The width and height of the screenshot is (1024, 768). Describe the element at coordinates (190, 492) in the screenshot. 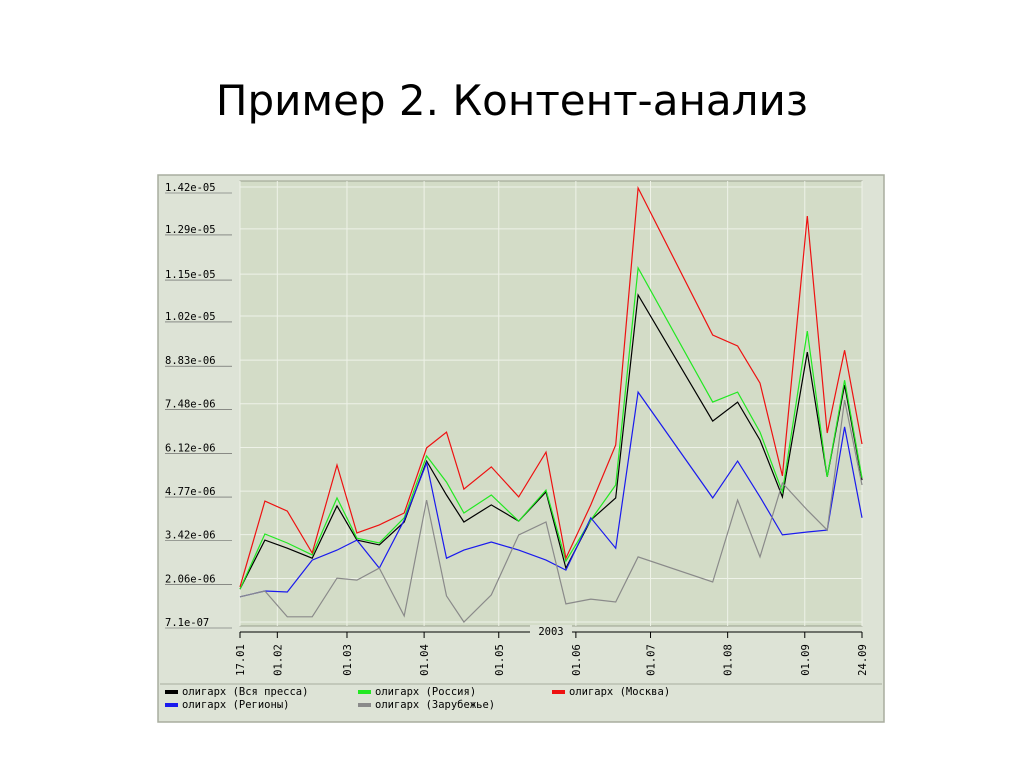

I see `y-tick-label: 4.77e-06` at that location.